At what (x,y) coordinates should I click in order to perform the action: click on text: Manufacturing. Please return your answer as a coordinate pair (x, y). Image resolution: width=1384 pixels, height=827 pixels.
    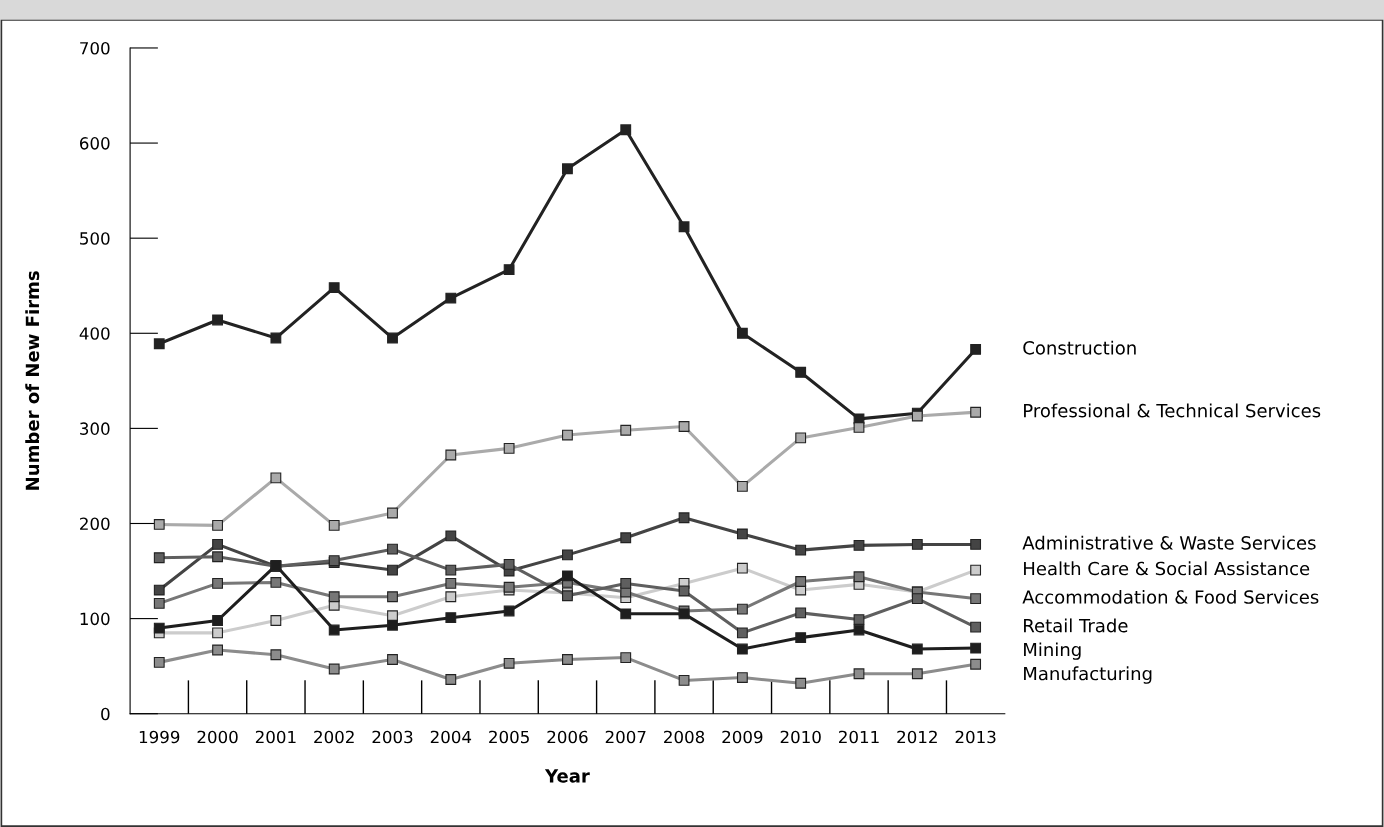
    Looking at the image, I should click on (1088, 675).